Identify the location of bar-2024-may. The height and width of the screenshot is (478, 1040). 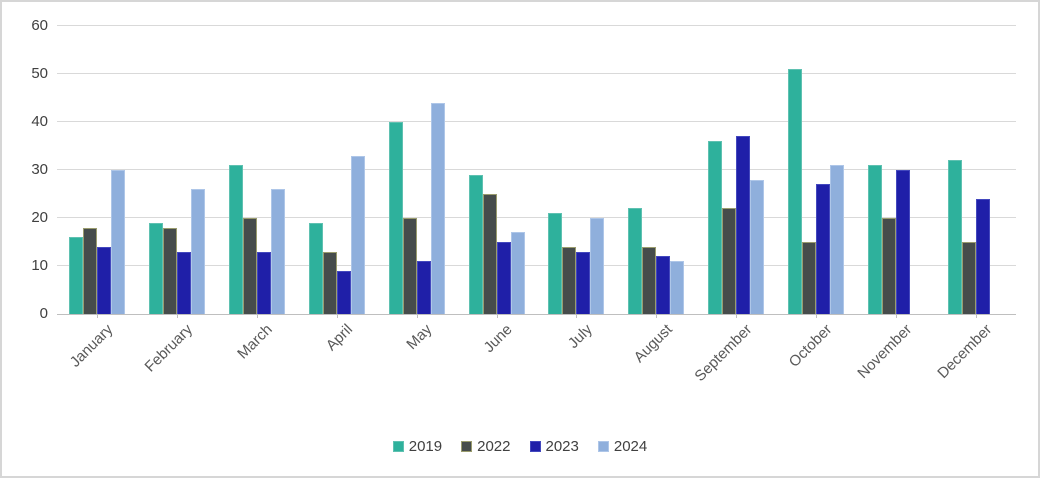
(437, 208).